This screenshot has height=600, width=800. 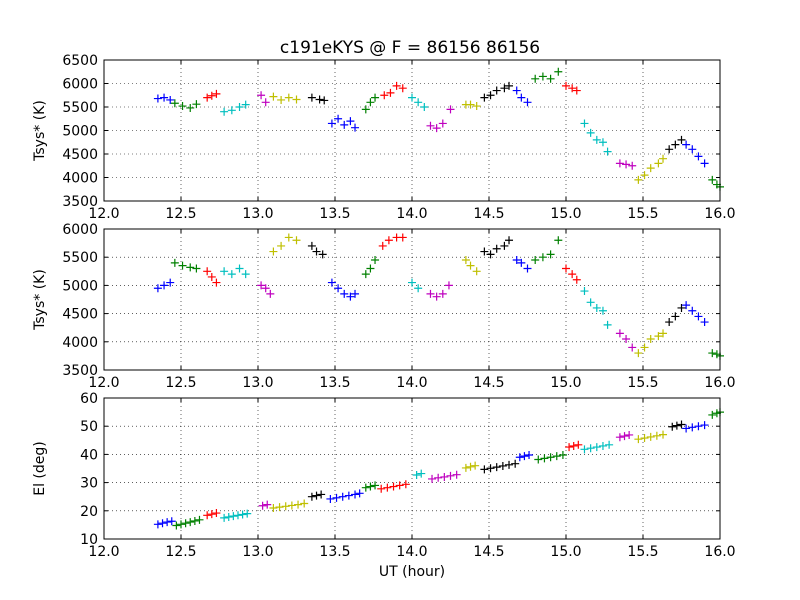 I want to click on figure-title: c191eKYS @ F = 86156 86156, so click(x=410, y=48).